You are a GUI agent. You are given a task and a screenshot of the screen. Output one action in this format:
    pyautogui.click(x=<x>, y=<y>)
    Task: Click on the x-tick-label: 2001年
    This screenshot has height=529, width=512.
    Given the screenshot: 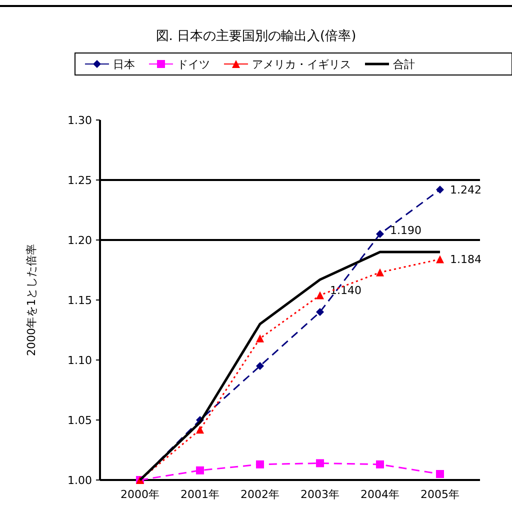 What is the action you would take?
    pyautogui.click(x=200, y=494)
    